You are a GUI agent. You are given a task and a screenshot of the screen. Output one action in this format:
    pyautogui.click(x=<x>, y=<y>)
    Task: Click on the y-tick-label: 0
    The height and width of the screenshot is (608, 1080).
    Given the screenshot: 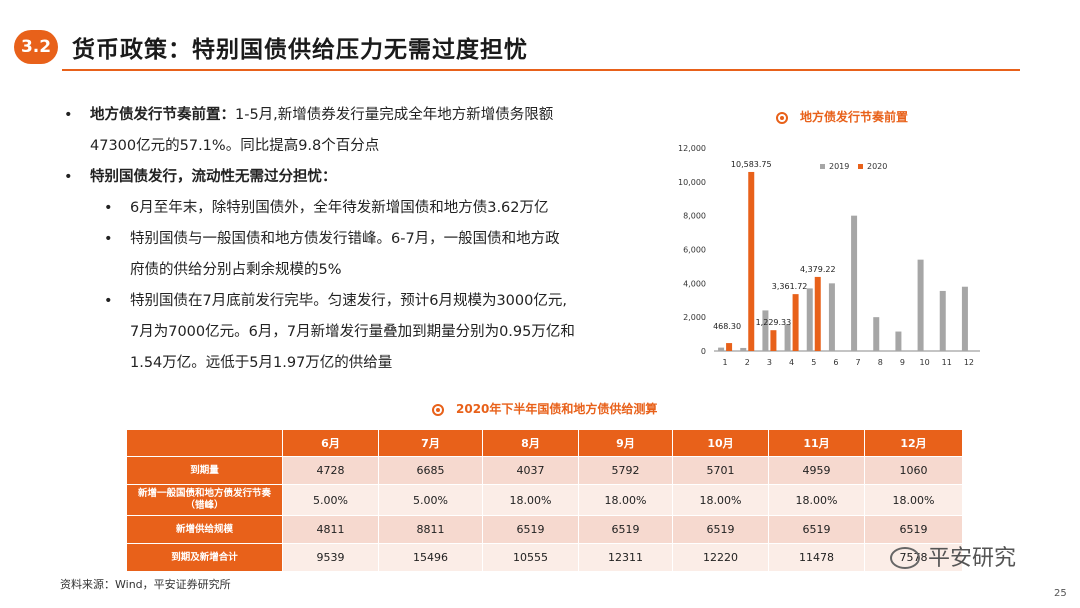 What is the action you would take?
    pyautogui.click(x=703, y=351)
    